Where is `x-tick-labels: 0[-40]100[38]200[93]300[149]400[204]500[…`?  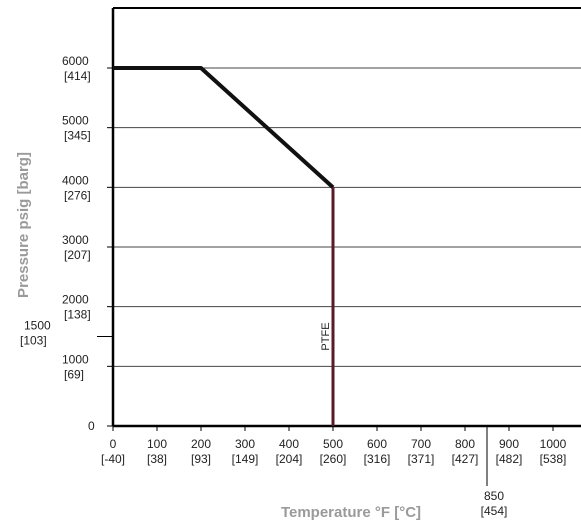 x-tick-labels: 0[-40]100[38]200[93]300[149]400[204]500[… is located at coordinates (334, 472).